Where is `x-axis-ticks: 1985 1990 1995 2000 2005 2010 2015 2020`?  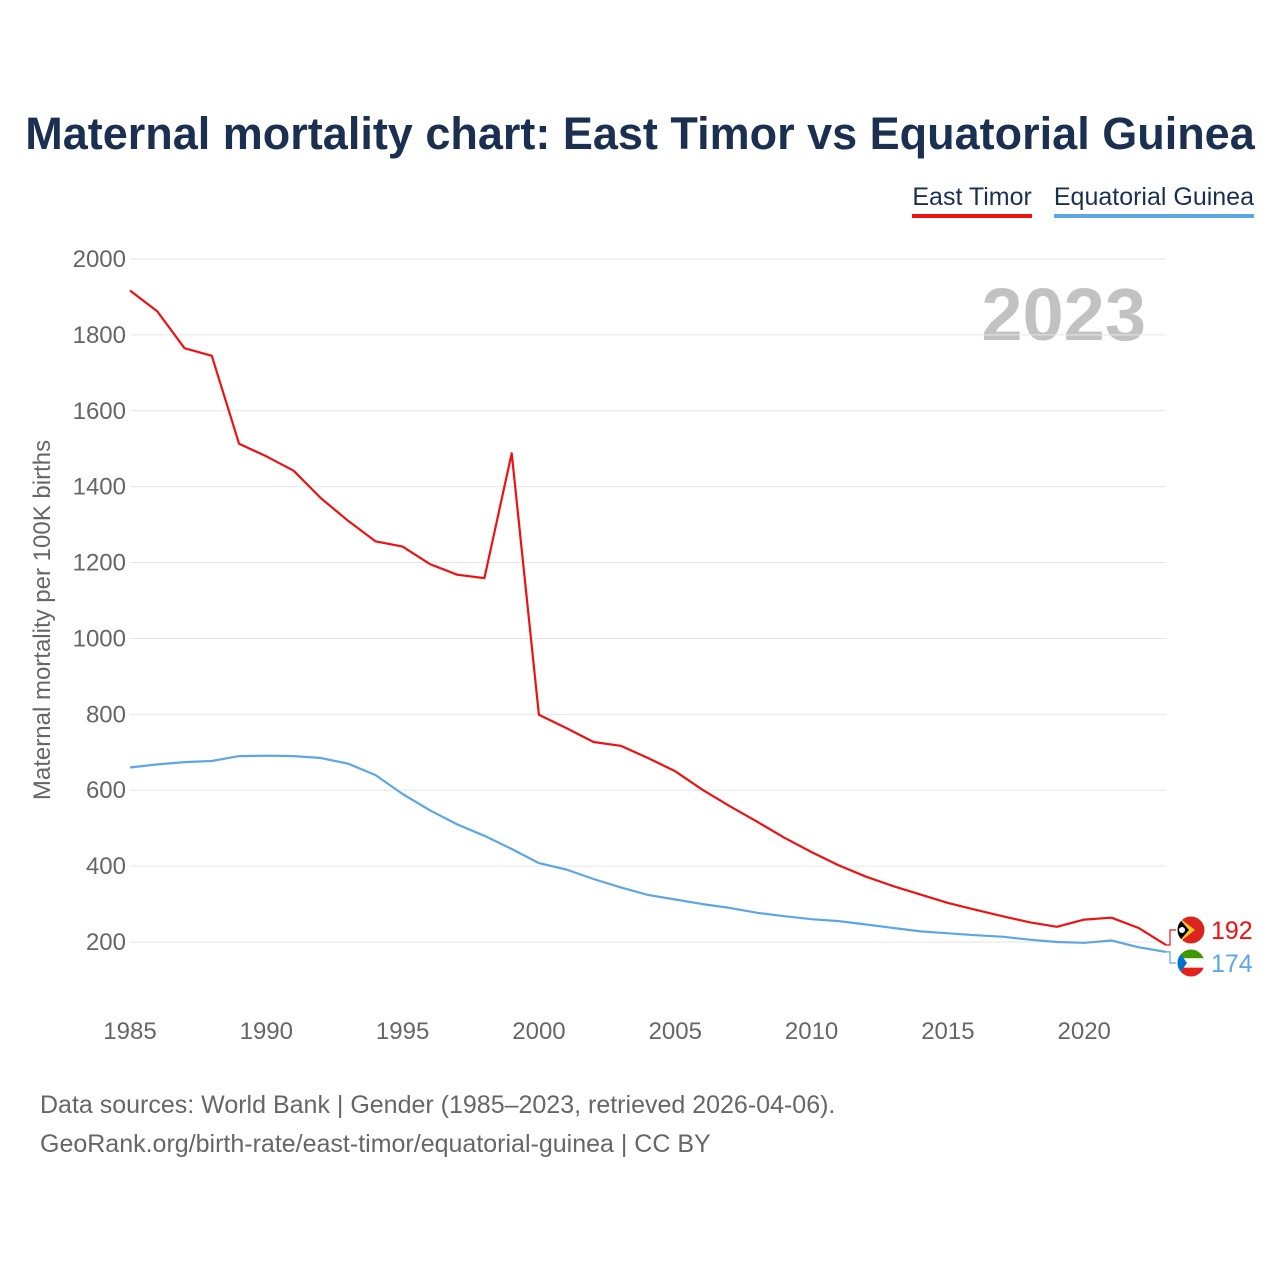 x-axis-ticks: 1985 1990 1995 2000 2005 2010 2015 2020 is located at coordinates (607, 1031).